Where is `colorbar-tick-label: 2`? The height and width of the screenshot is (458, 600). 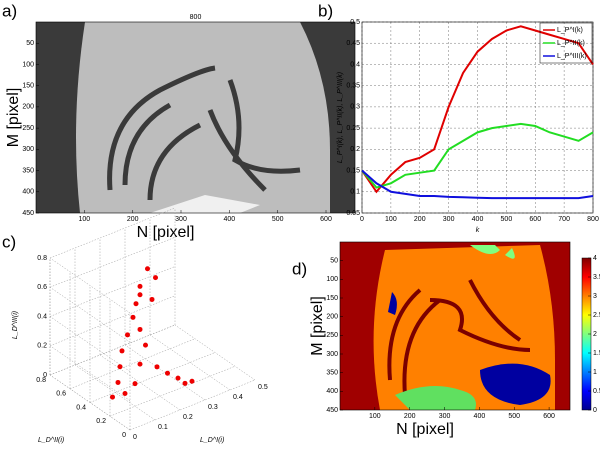 colorbar-tick-label: 2 is located at coordinates (595, 334).